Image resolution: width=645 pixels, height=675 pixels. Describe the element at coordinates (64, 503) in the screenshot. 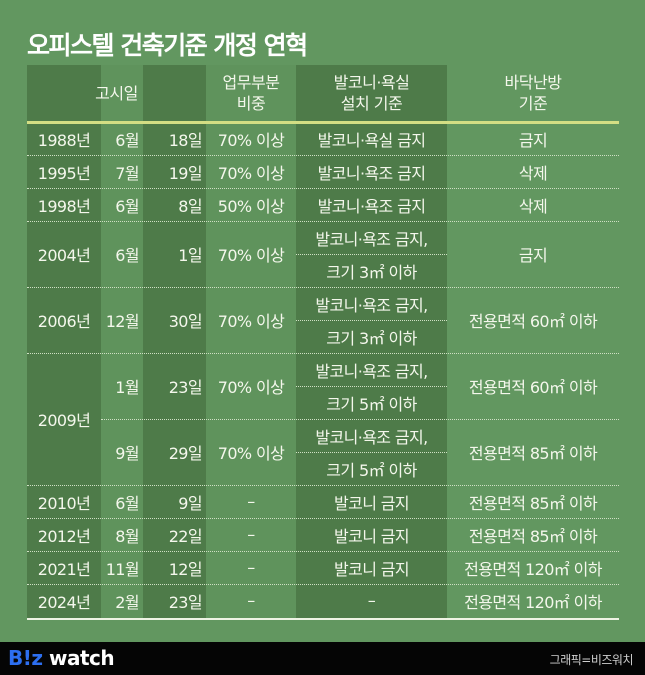

I see `year-cell: 2010년` at that location.